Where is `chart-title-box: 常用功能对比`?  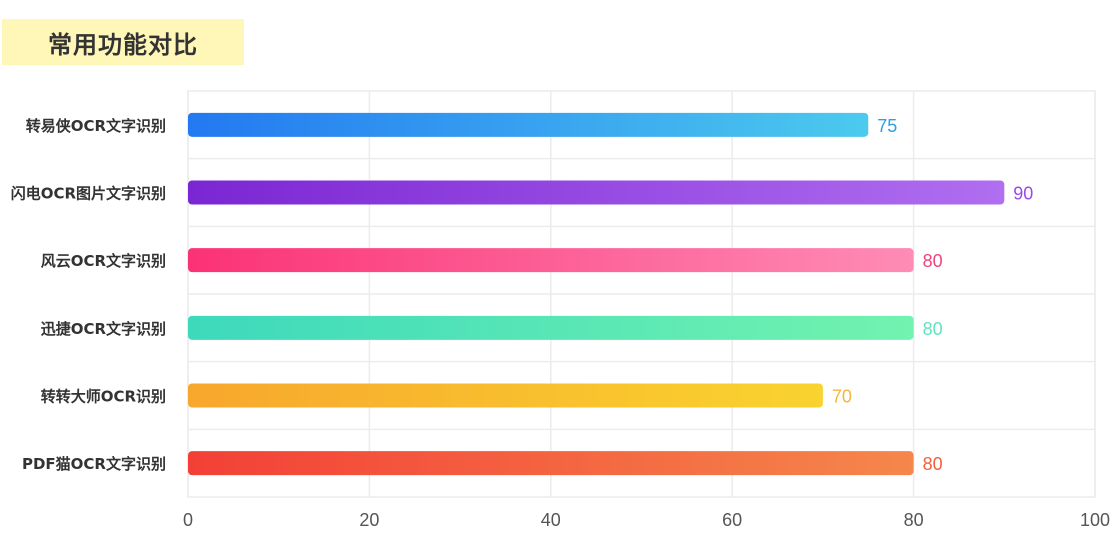
chart-title-box: 常用功能对比 is located at coordinates (123, 42).